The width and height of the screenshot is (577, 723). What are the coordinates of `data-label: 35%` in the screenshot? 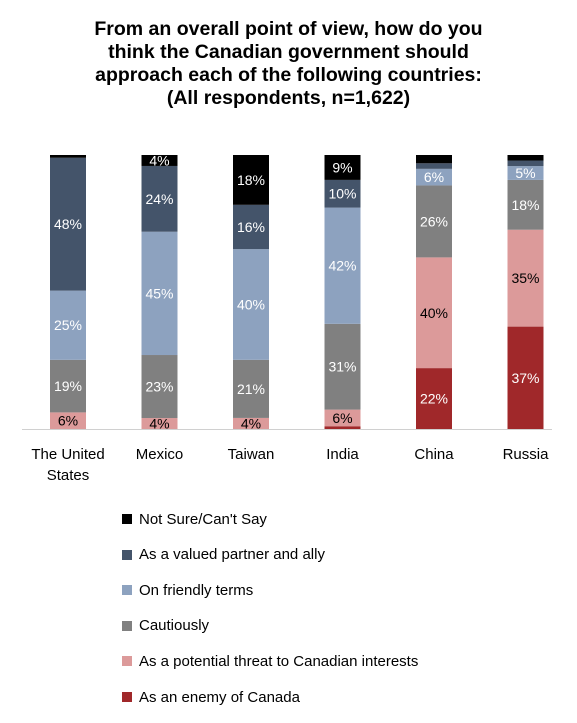 It's located at (525, 278).